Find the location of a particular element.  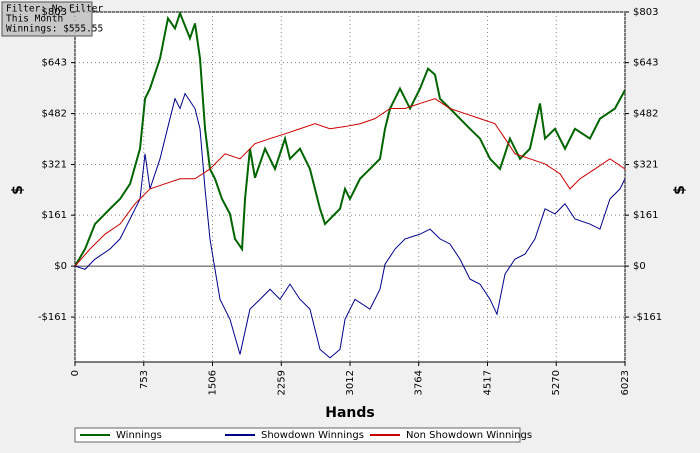

legend is located at coordinates (297, 435).